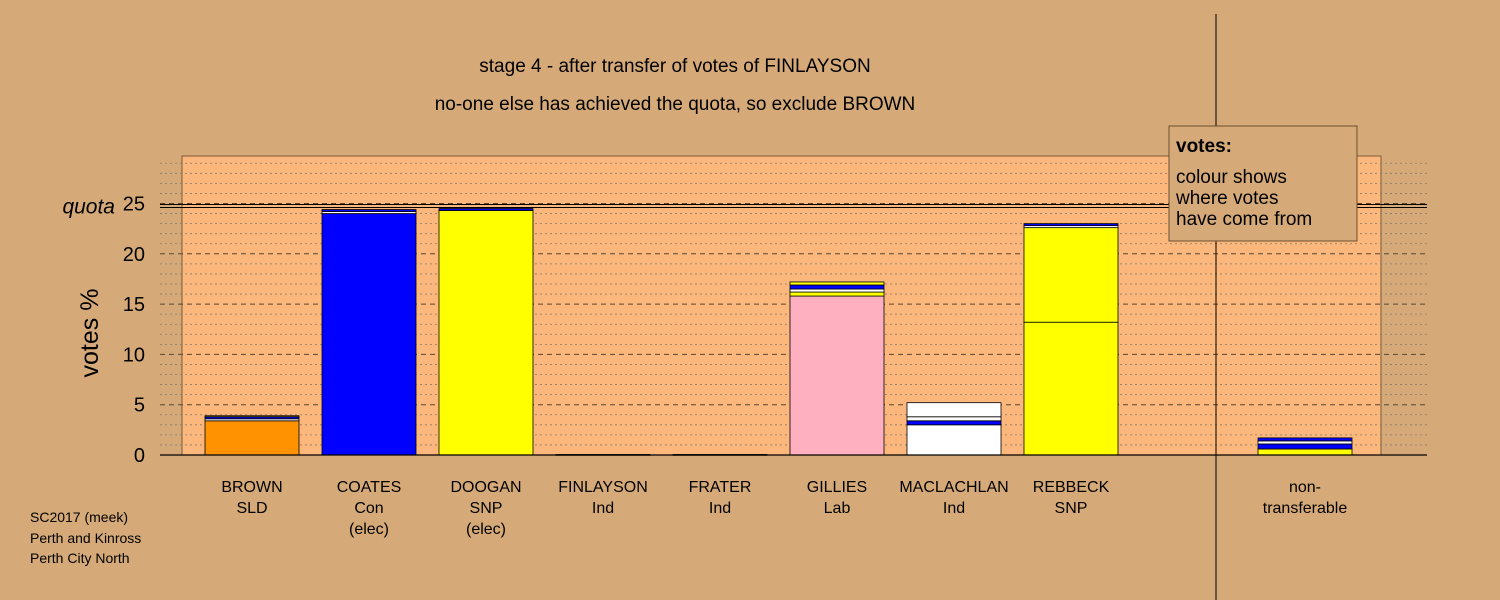 Image resolution: width=1500 pixels, height=600 pixels. Describe the element at coordinates (1305, 487) in the screenshot. I see `x-tick-label: non-` at that location.